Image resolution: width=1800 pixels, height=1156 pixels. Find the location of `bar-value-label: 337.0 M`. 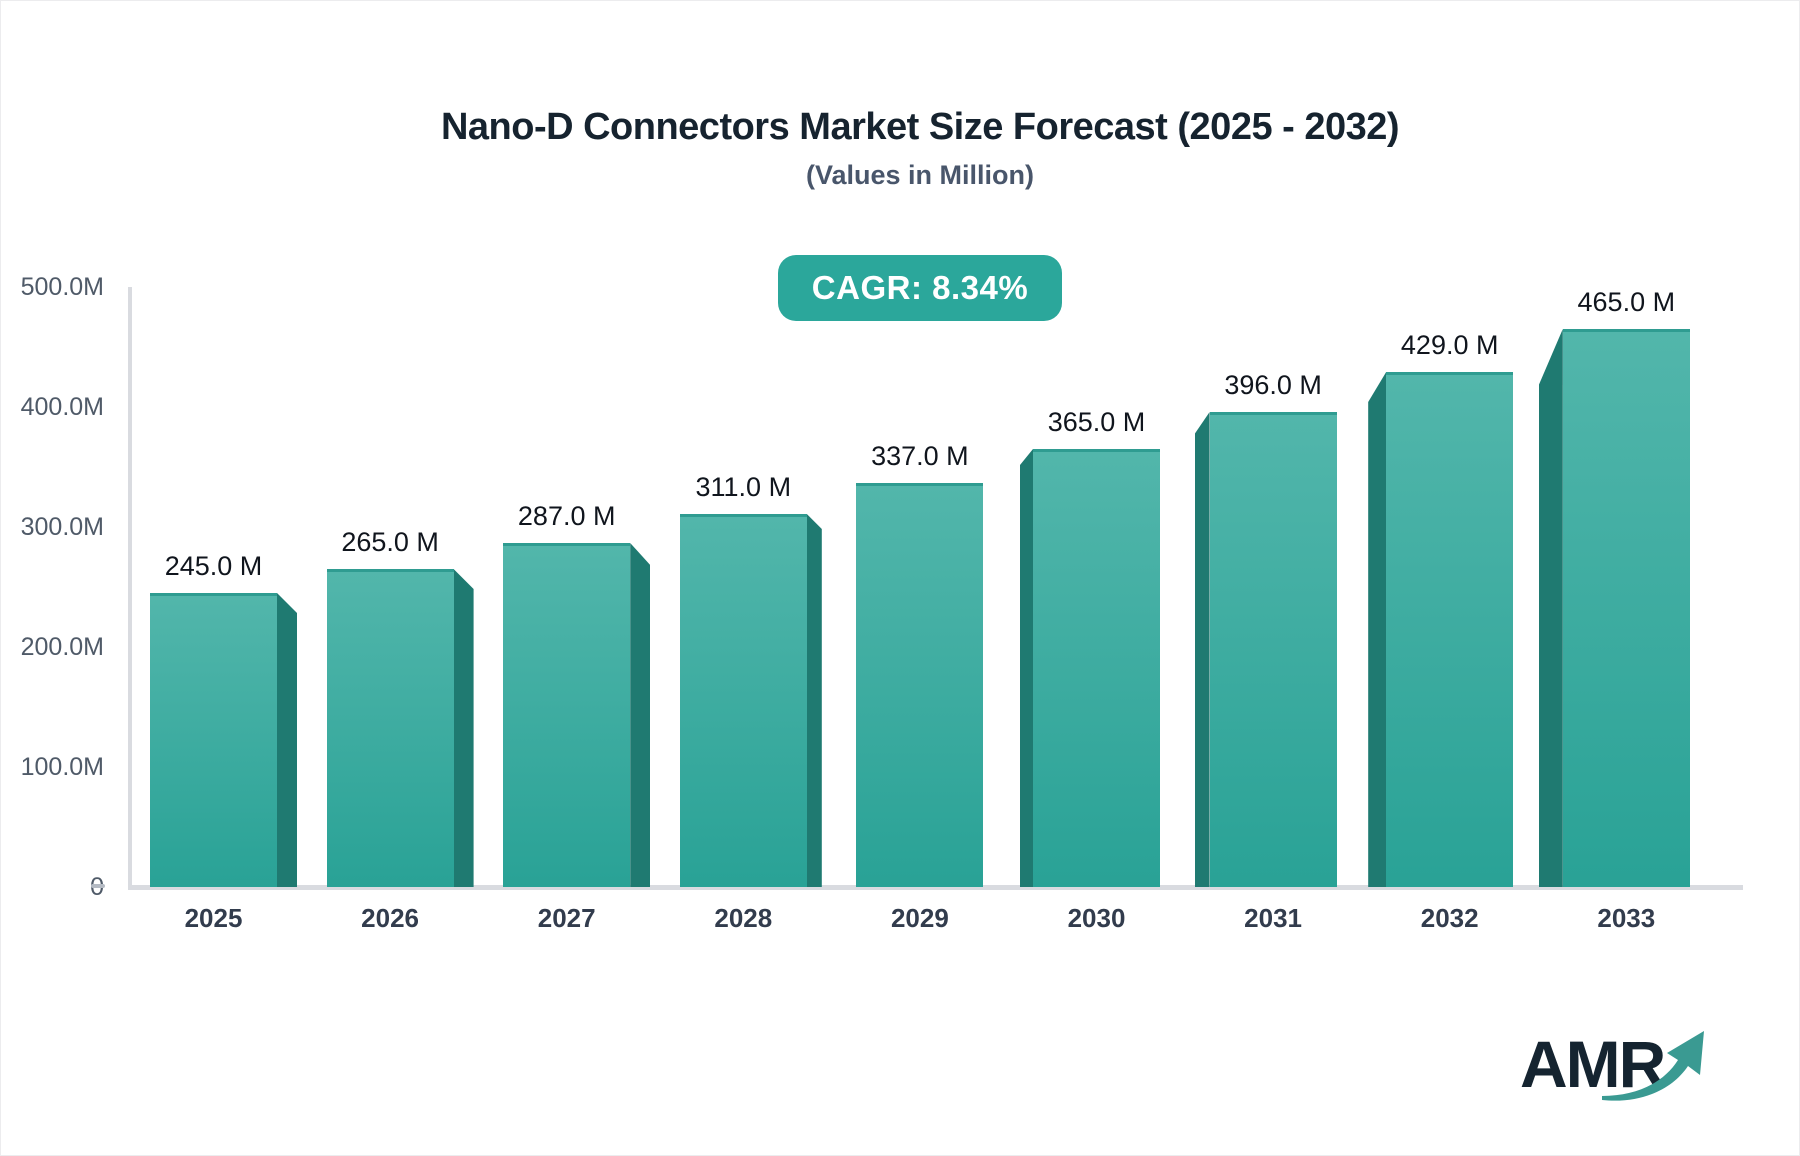

bar-value-label: 337.0 M is located at coordinates (920, 456).